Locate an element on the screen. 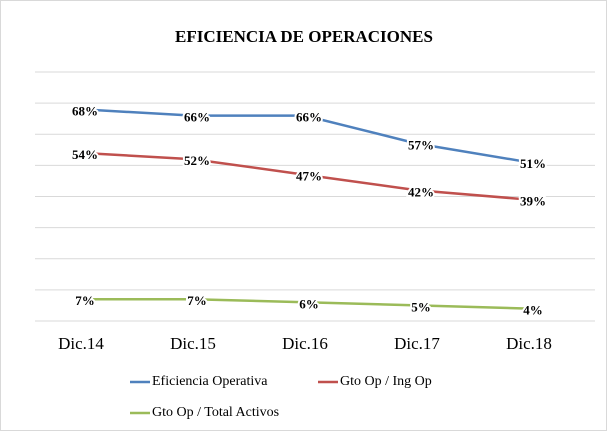 Image resolution: width=608 pixels, height=432 pixels. x-tick-label: Dic.16 is located at coordinates (305, 343).